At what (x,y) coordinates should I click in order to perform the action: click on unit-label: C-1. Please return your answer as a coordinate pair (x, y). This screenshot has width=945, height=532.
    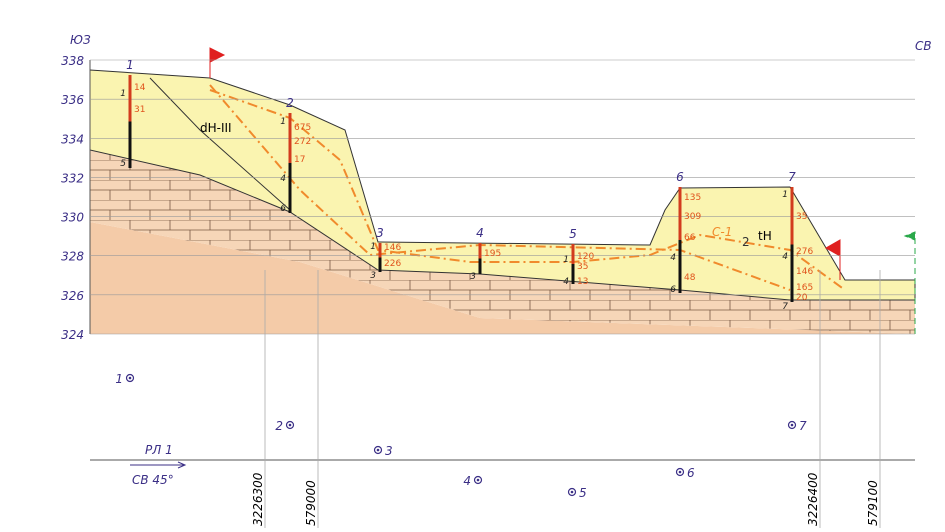
    Looking at the image, I should click on (722, 232).